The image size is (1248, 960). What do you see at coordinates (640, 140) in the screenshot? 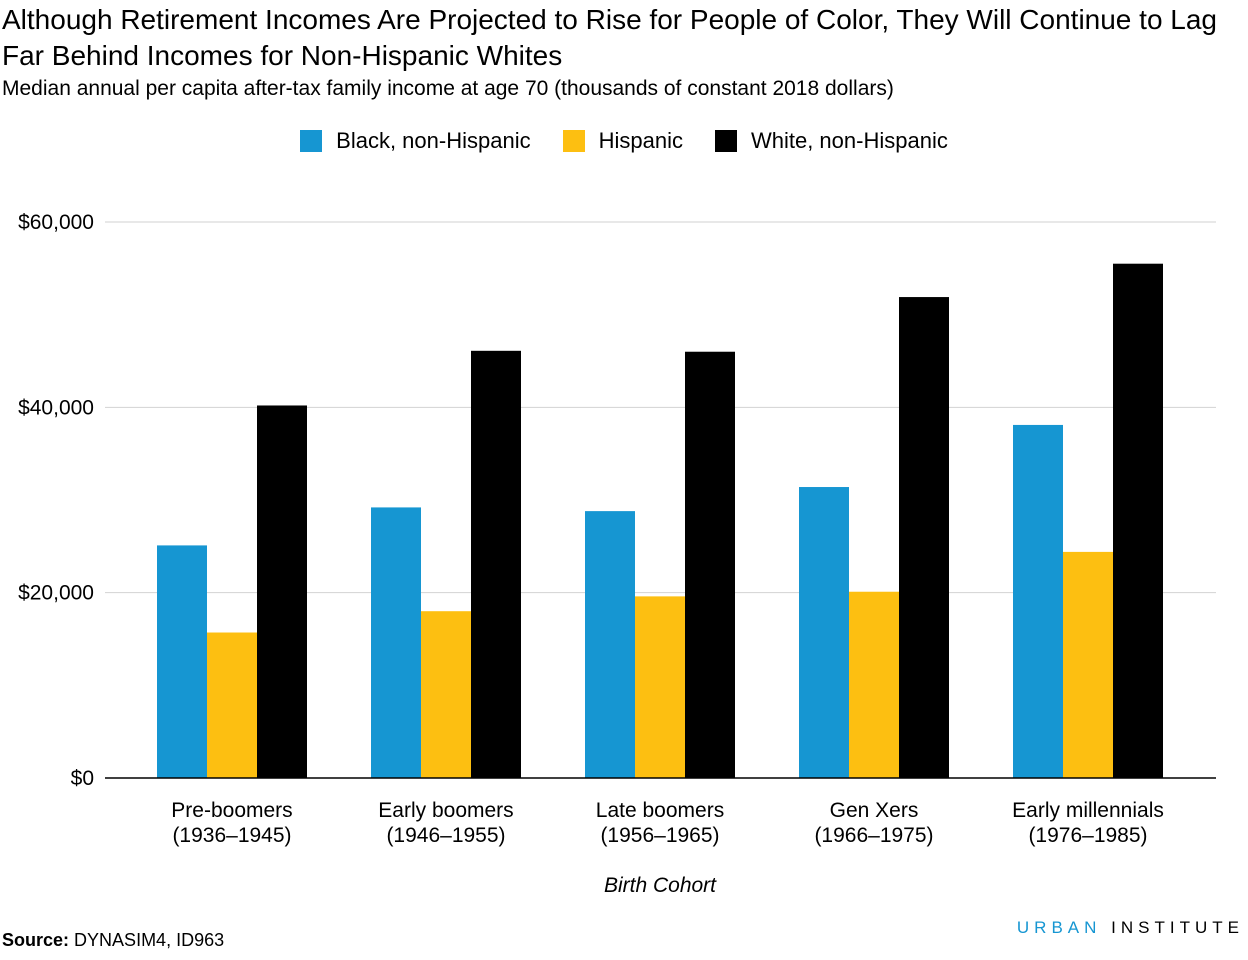
I see `legend-label-hispanic: Hispanic` at bounding box center [640, 140].